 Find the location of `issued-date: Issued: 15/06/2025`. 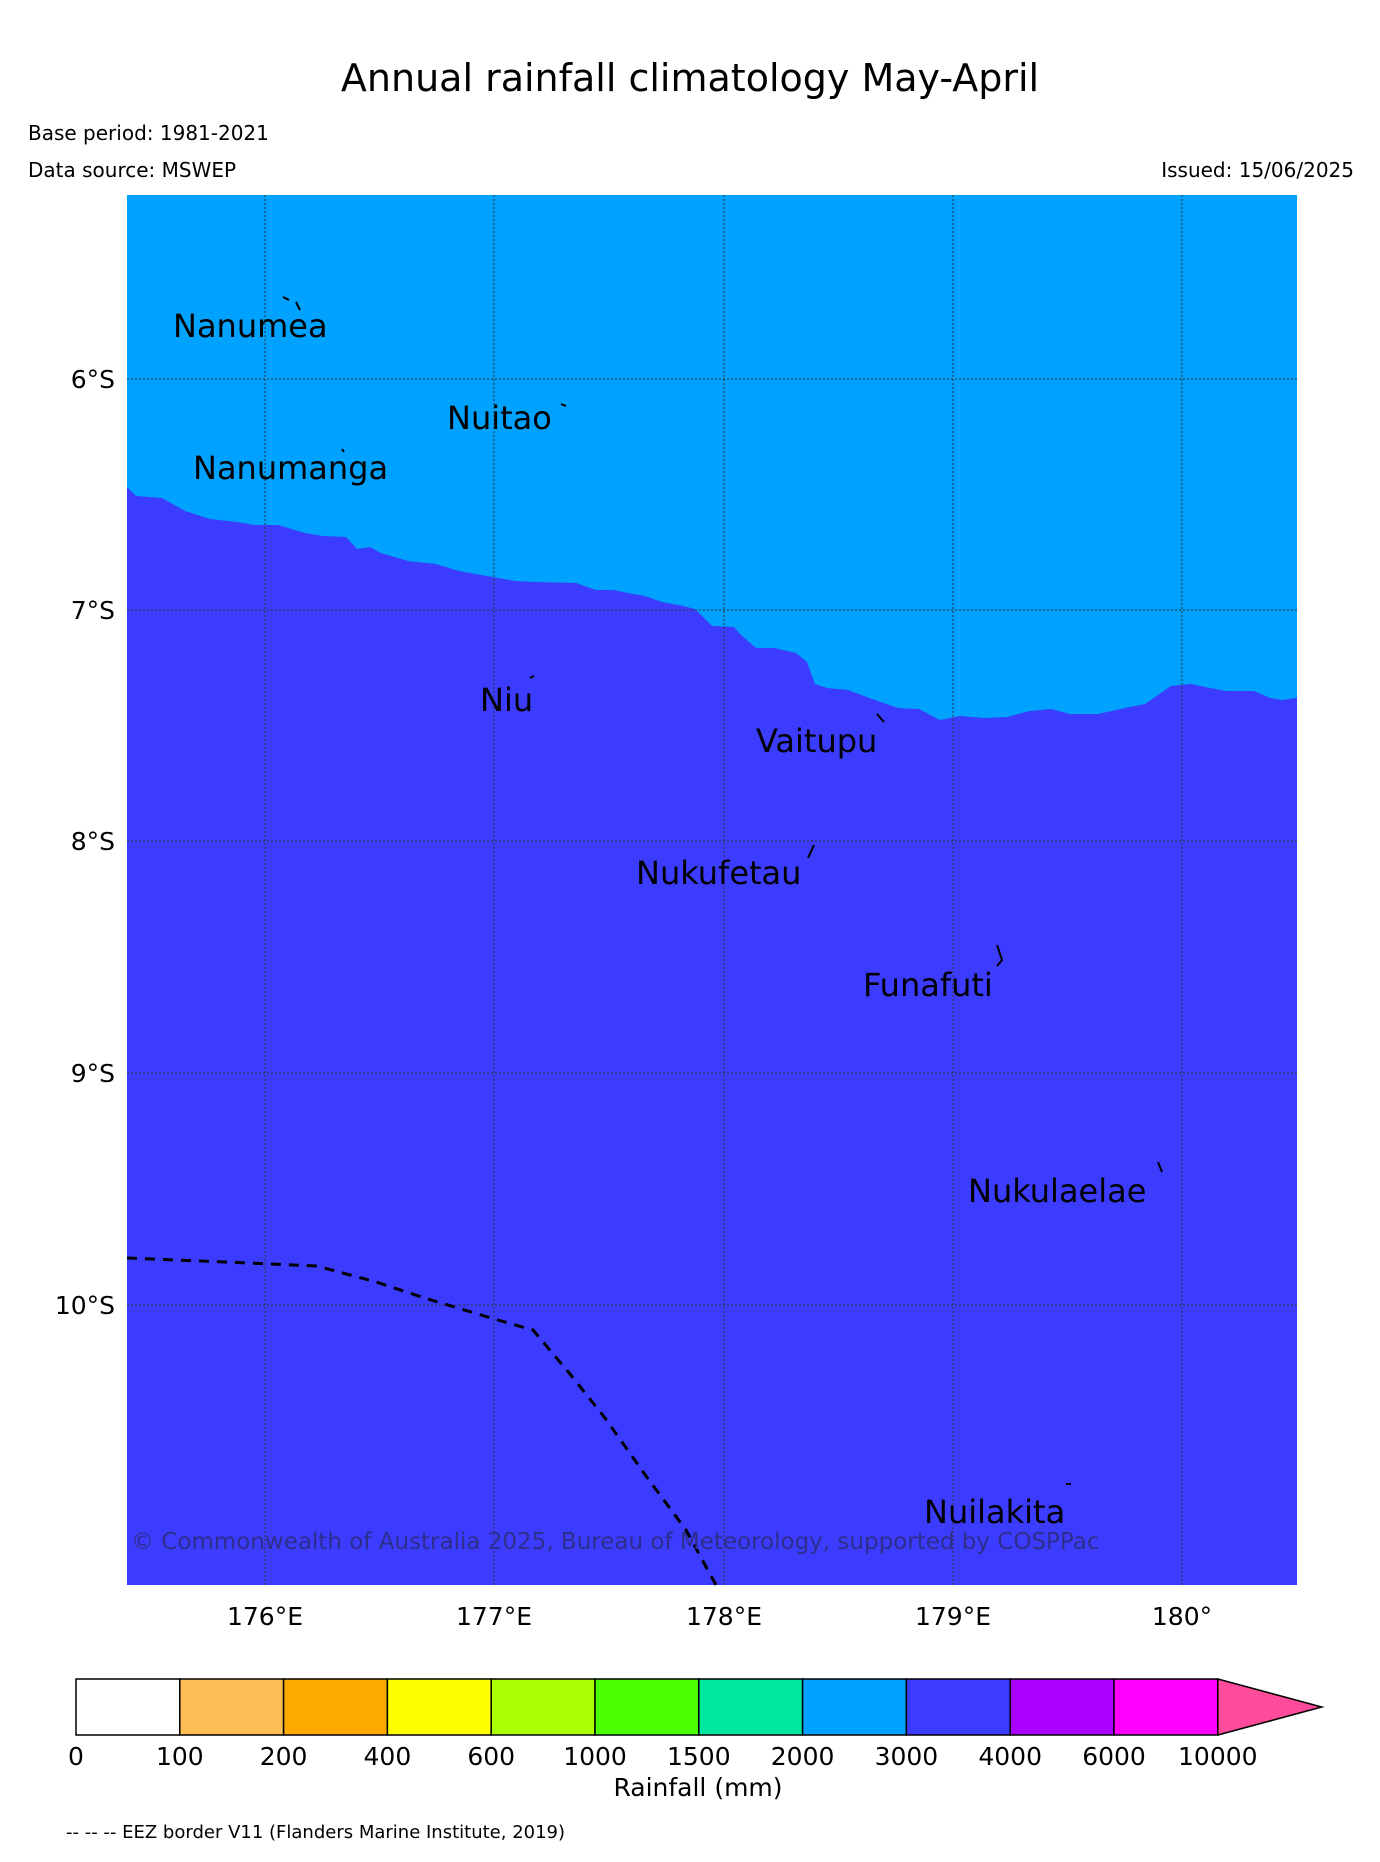

issued-date: Issued: 15/06/2025 is located at coordinates (1257, 170).